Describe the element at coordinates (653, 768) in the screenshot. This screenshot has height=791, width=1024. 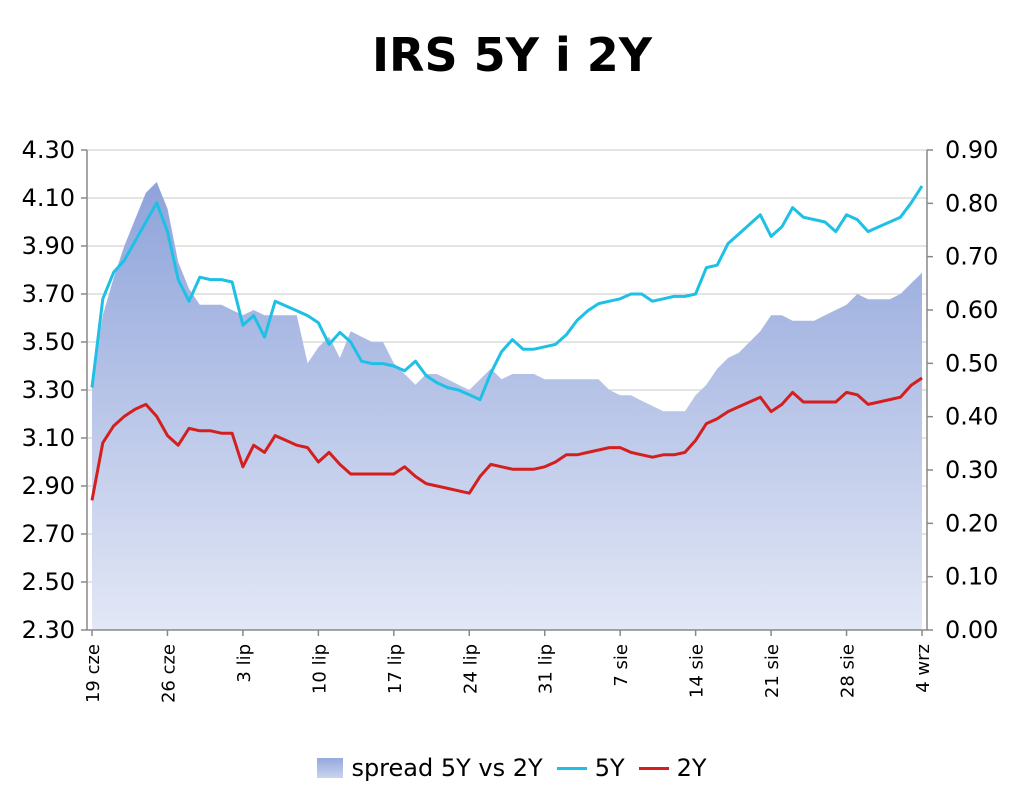
I see `legend-swatch-2y` at that location.